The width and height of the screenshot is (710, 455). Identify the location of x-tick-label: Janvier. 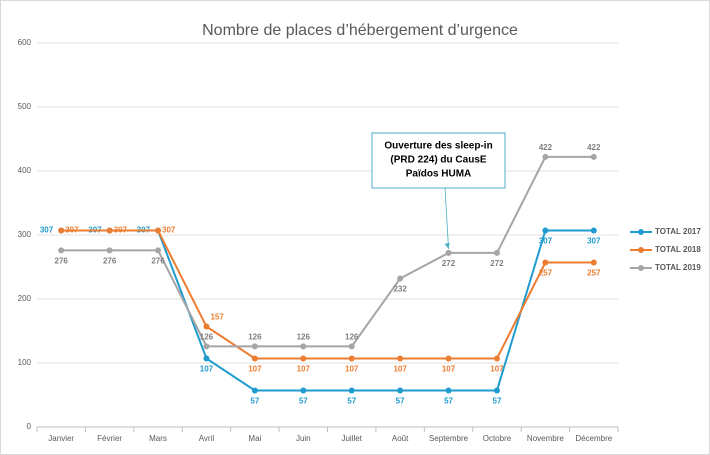
(61, 438).